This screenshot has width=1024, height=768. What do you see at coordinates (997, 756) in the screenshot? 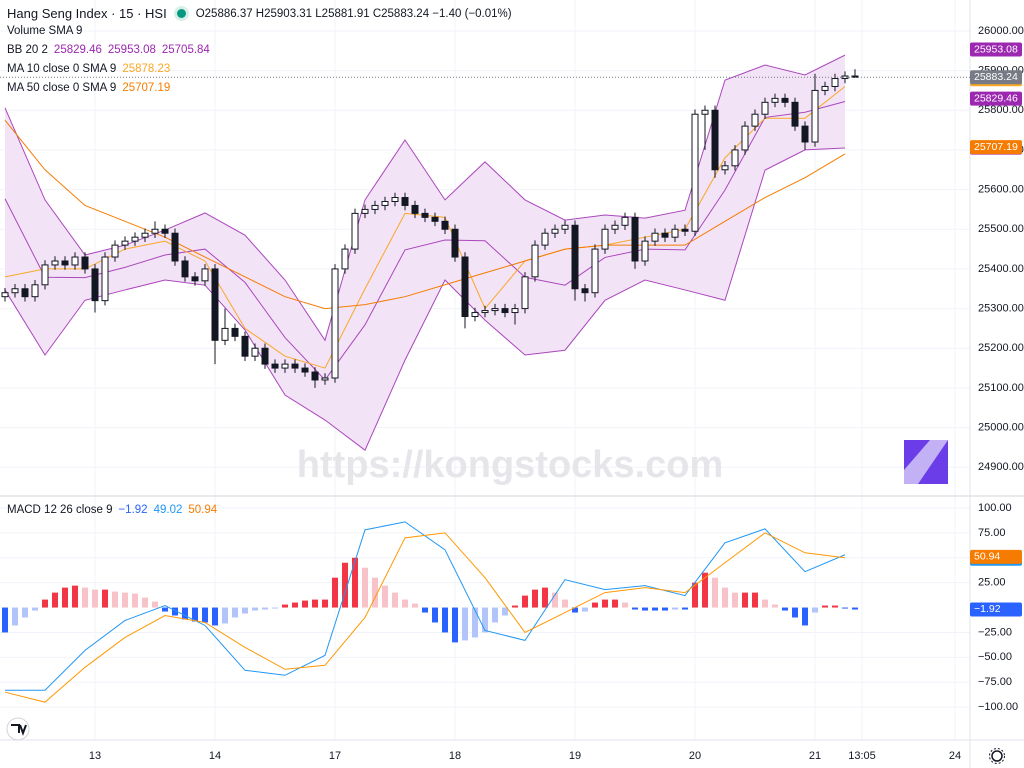
I see `settings-gear-ring` at bounding box center [997, 756].